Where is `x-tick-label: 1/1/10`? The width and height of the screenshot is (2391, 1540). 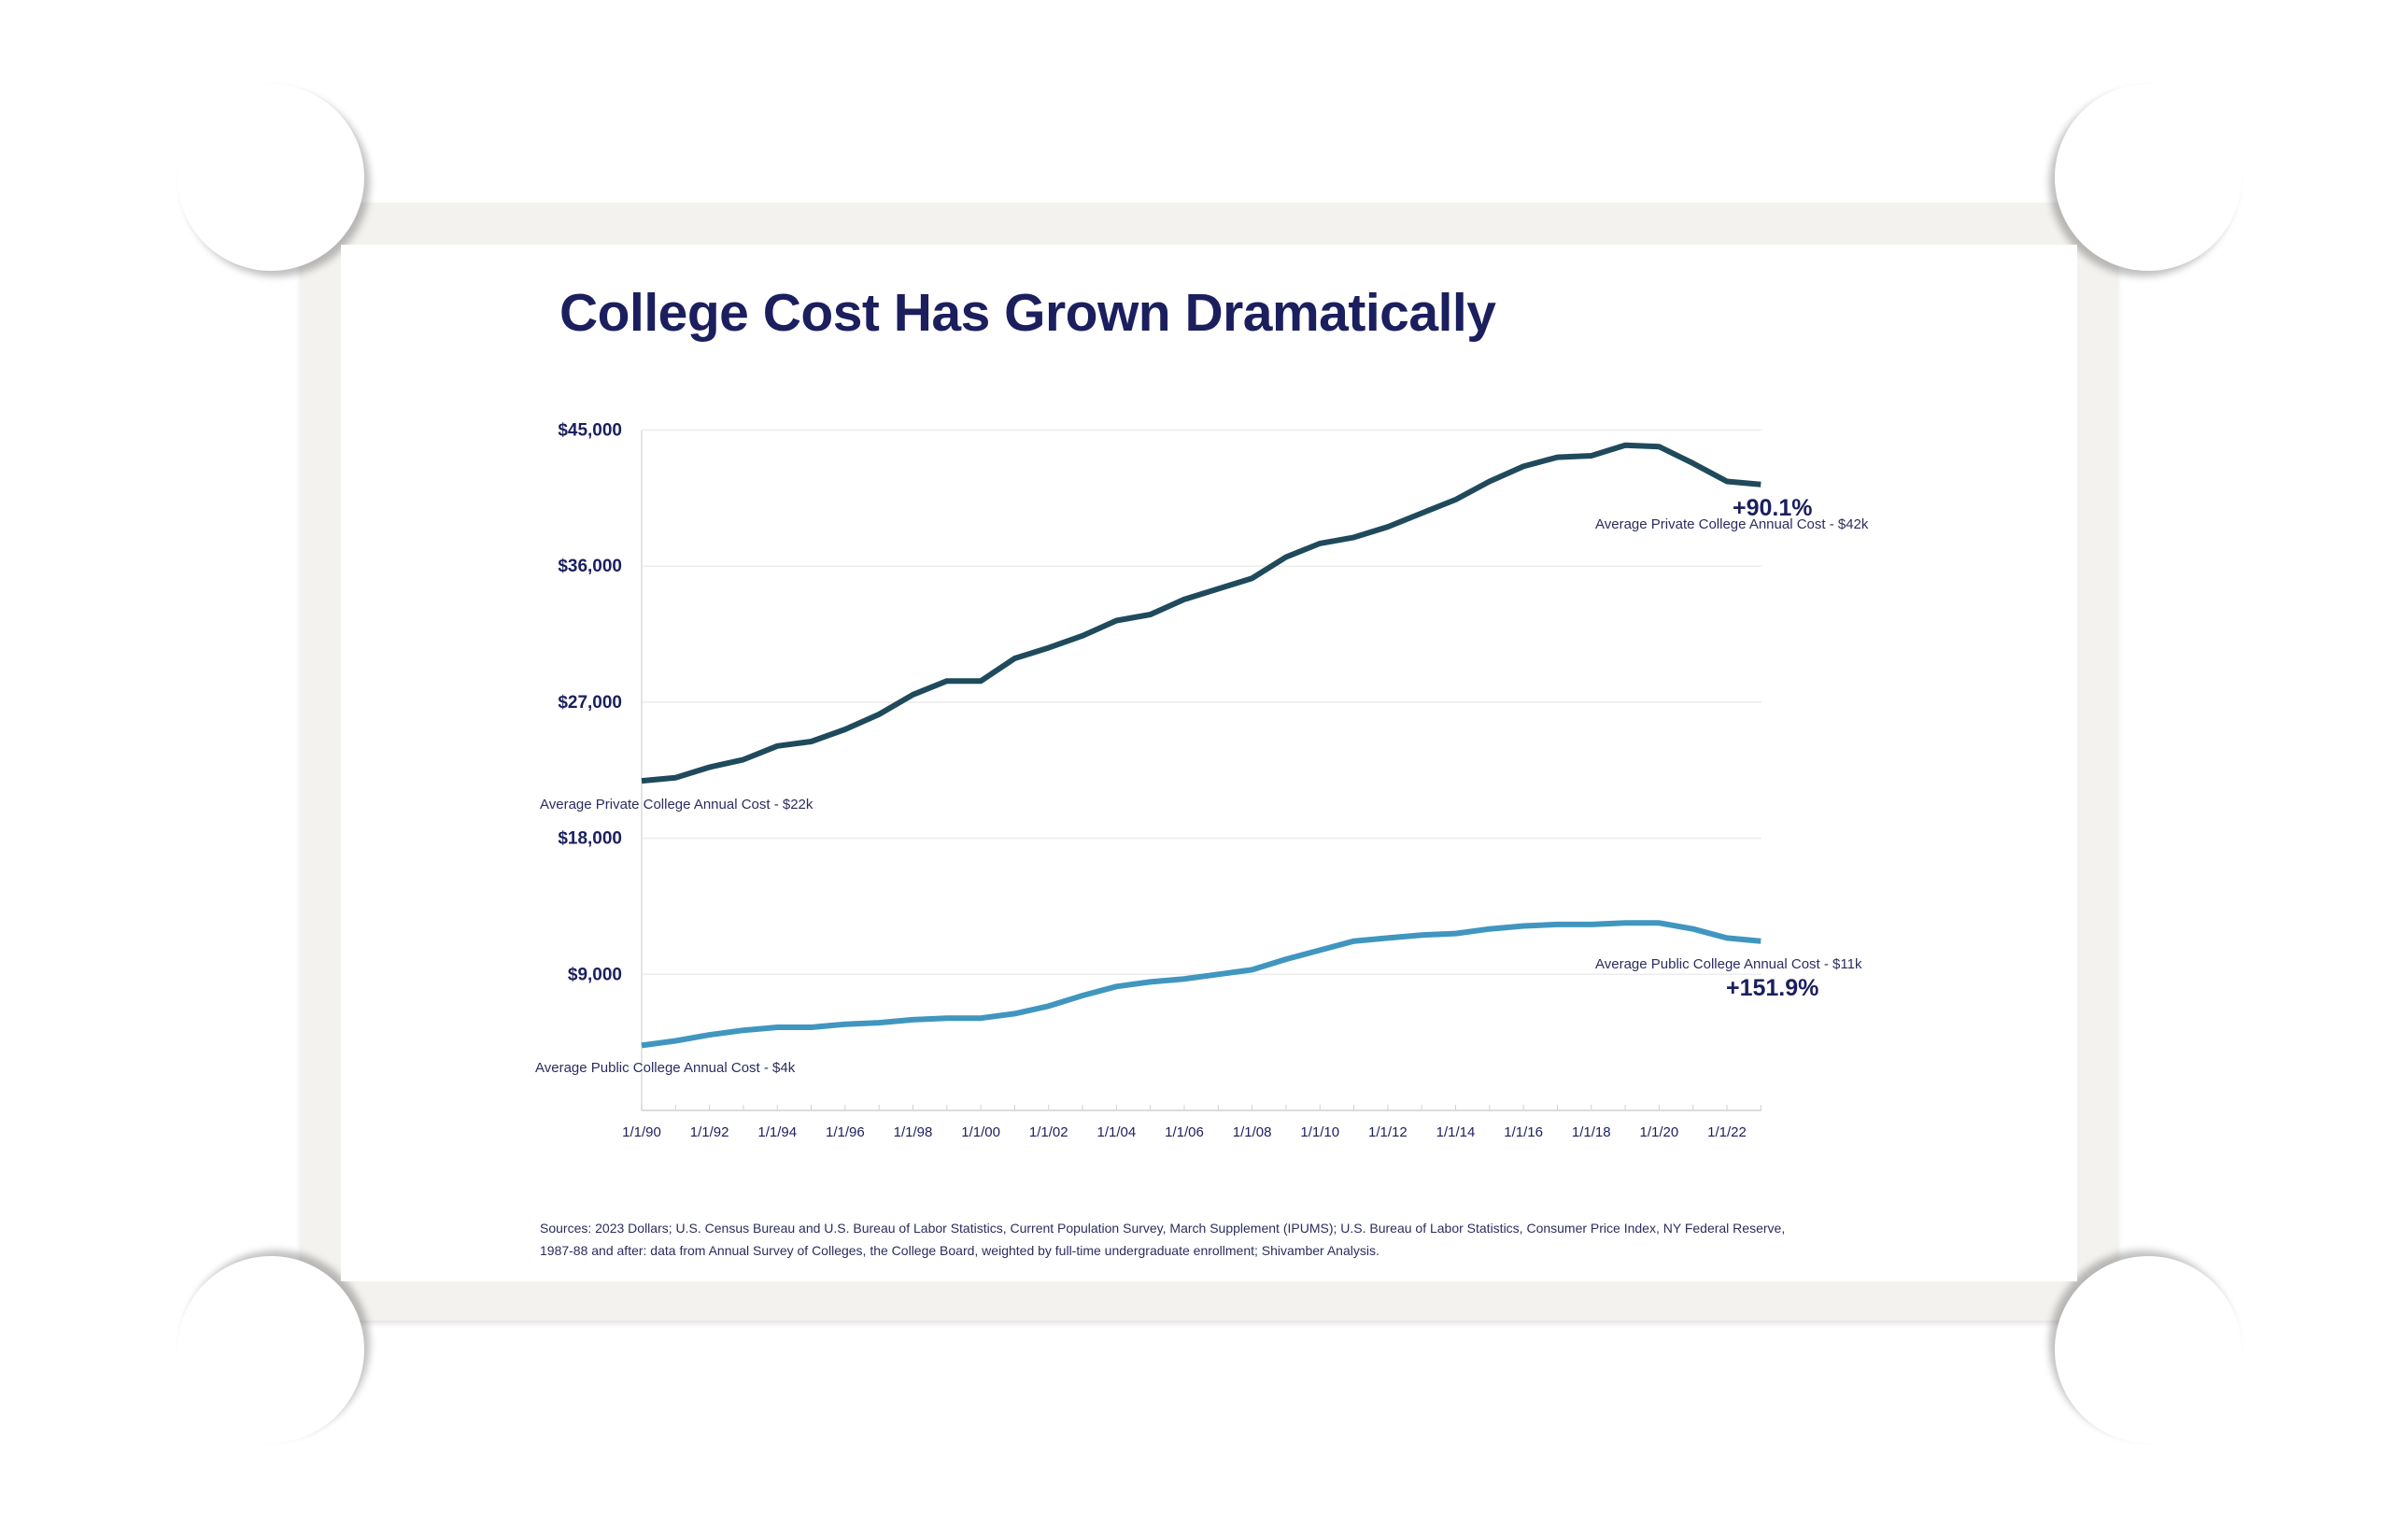
x-tick-label: 1/1/10 is located at coordinates (1320, 1132).